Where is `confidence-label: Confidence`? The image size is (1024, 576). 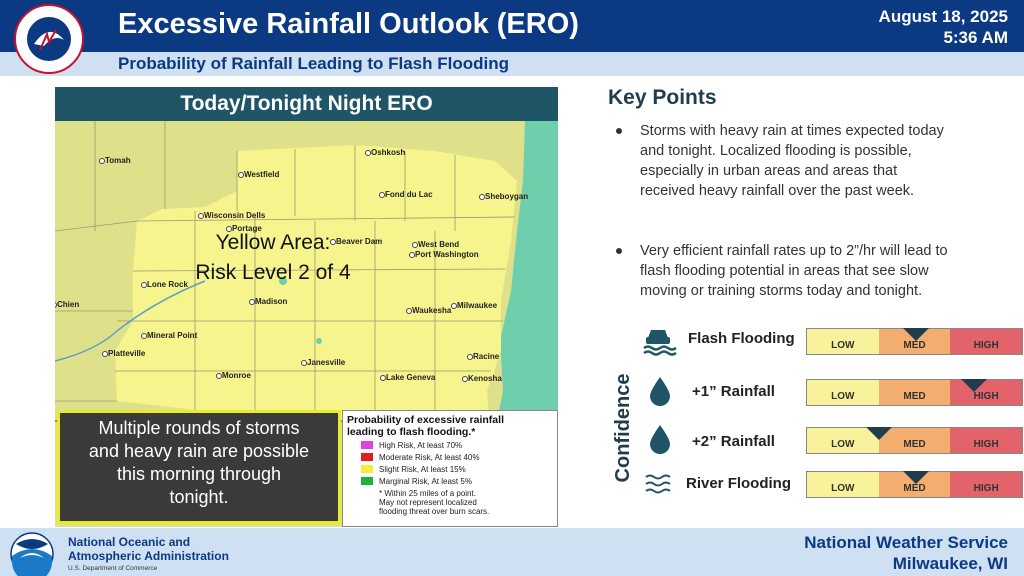
confidence-label: Confidence is located at coordinates (623, 428).